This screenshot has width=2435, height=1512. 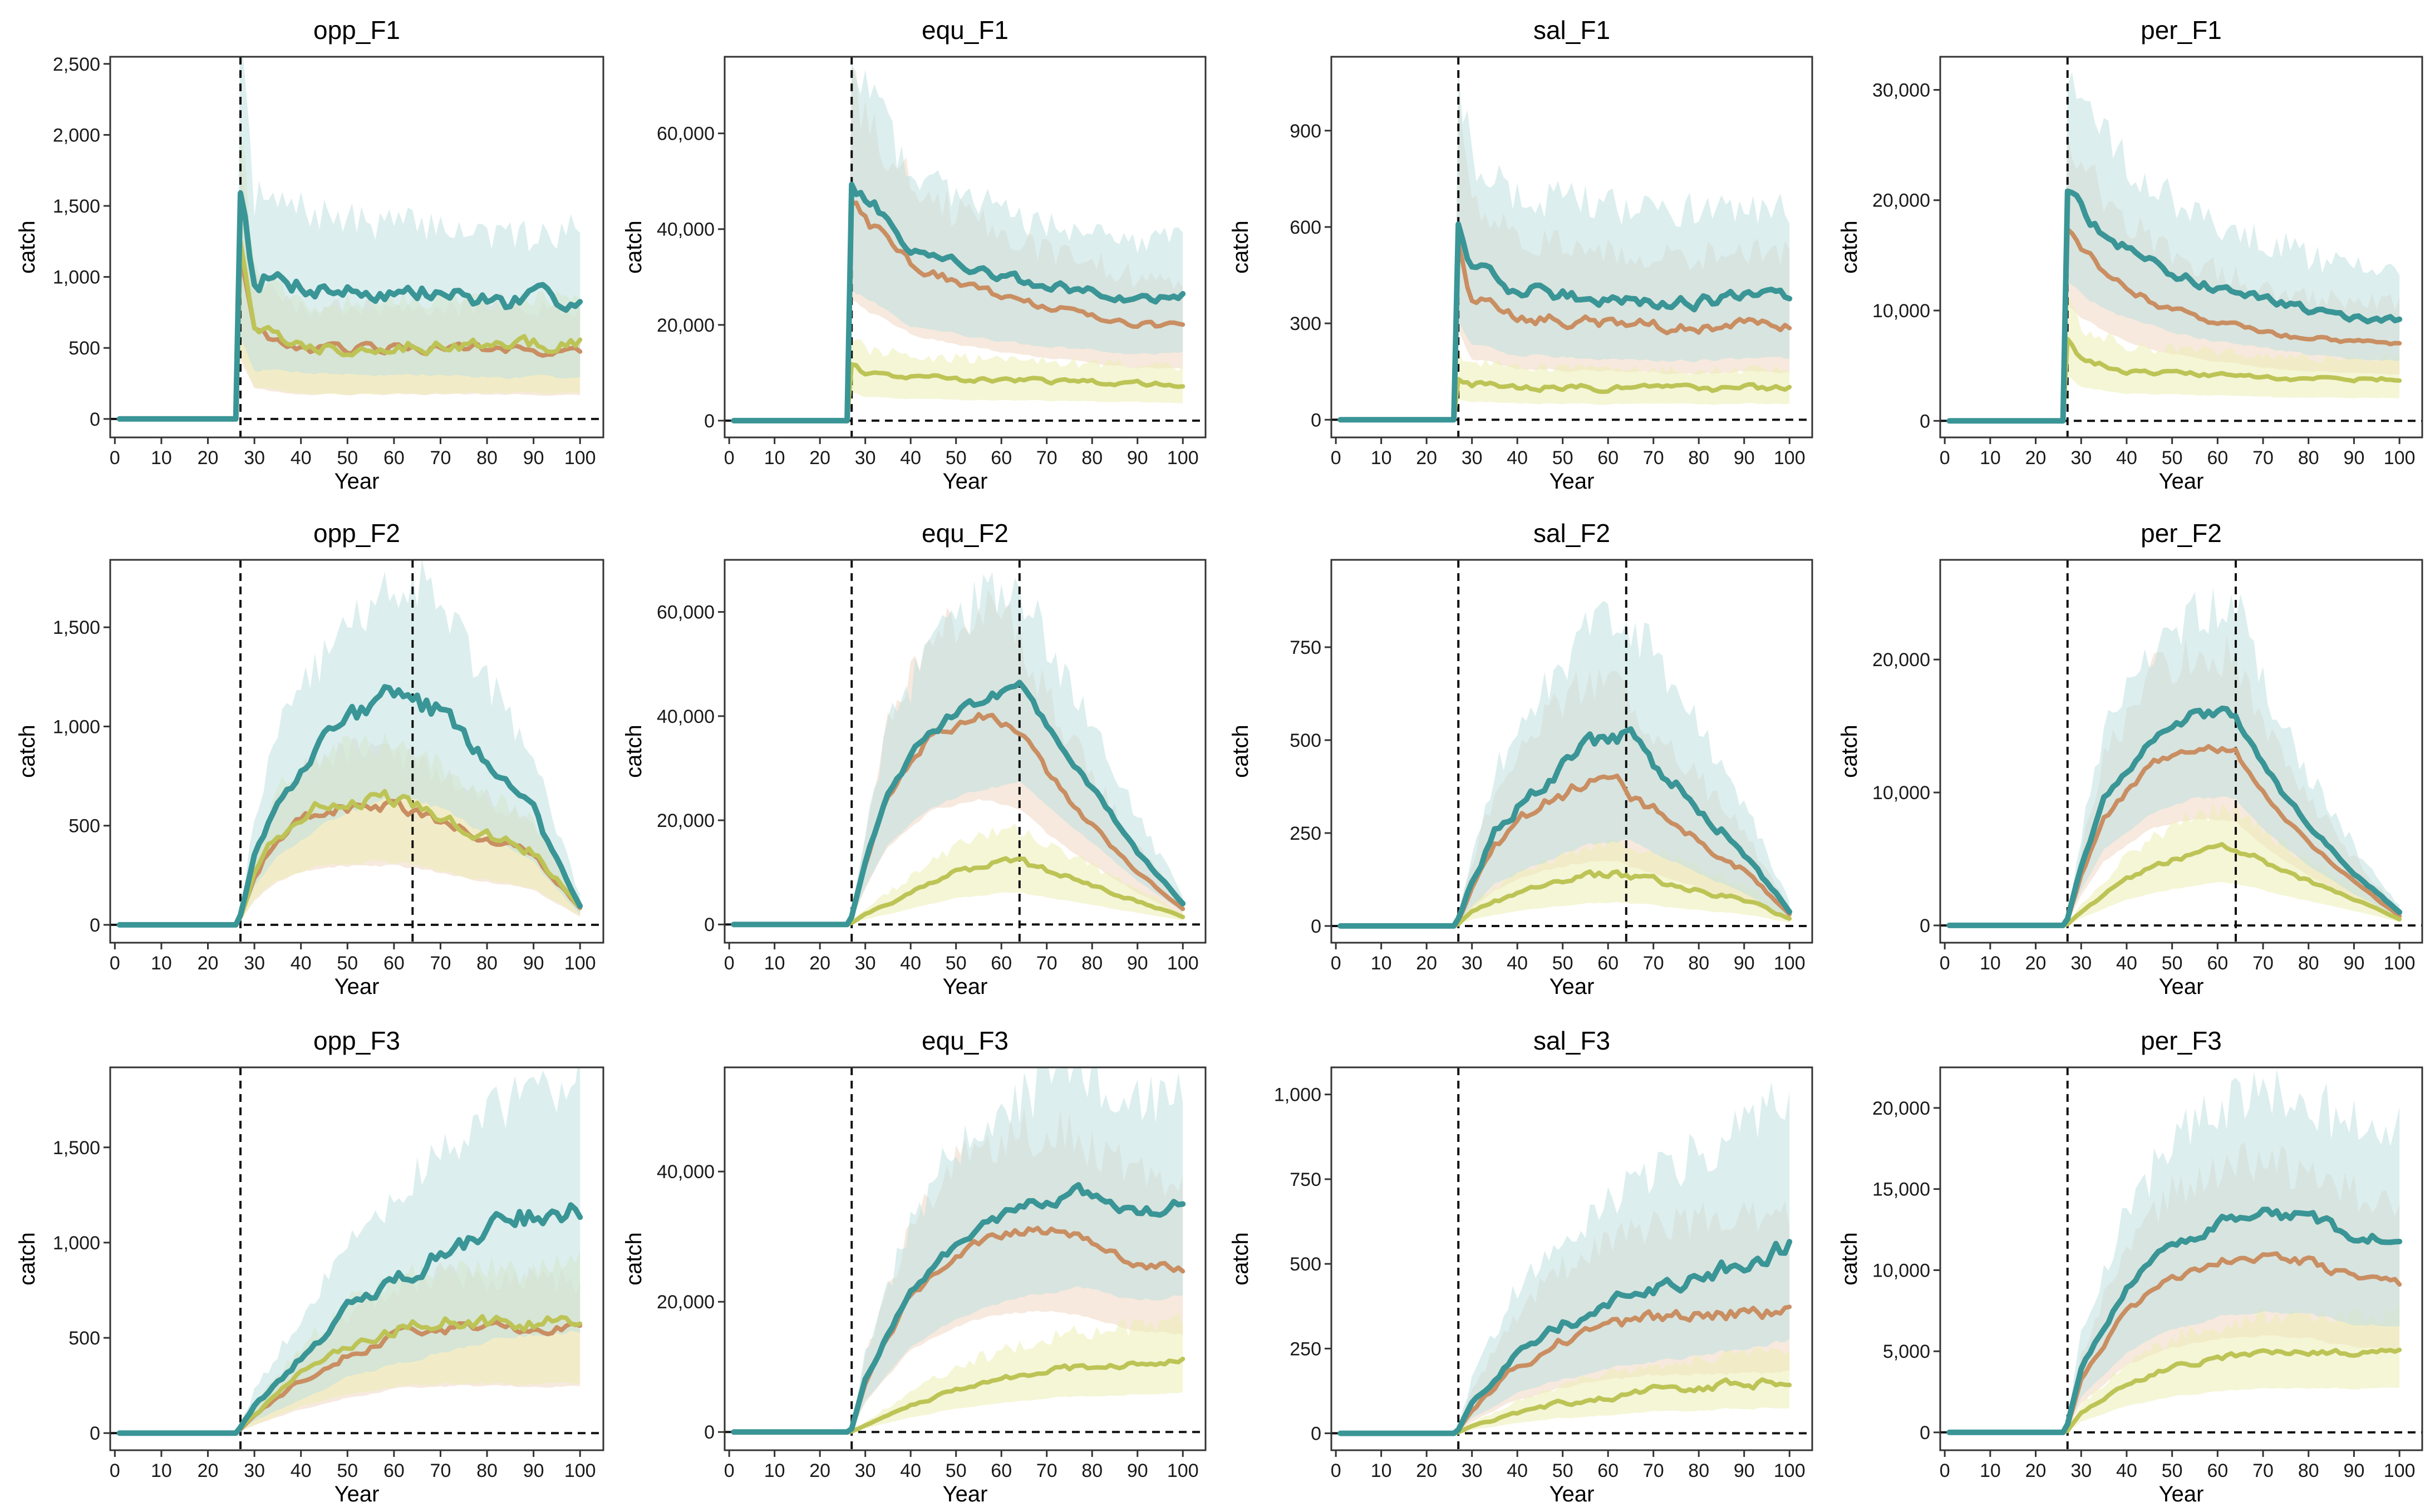 What do you see at coordinates (1945, 963) in the screenshot?
I see `x-tick-label: 0` at bounding box center [1945, 963].